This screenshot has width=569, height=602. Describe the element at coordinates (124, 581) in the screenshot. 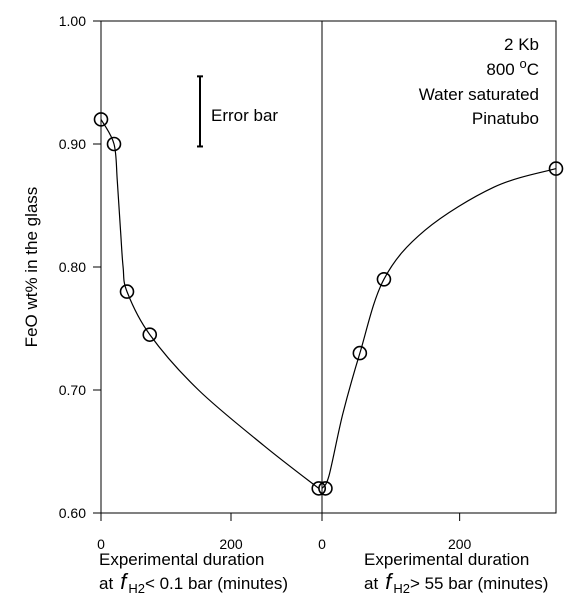

I see `left-x-label-f: f` at that location.